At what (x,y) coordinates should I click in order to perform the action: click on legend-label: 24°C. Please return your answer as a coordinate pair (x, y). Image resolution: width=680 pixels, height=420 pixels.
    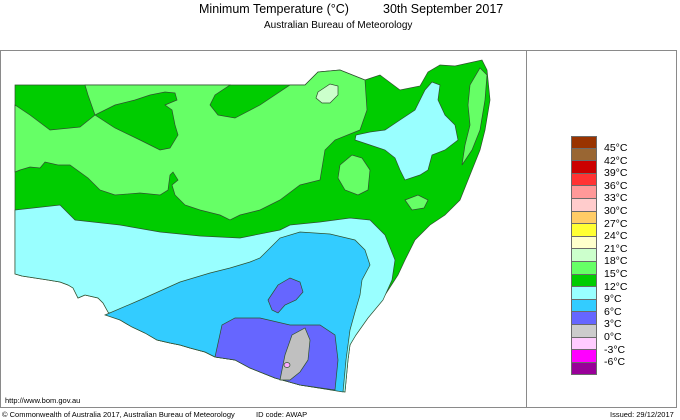
    Looking at the image, I should click on (616, 236).